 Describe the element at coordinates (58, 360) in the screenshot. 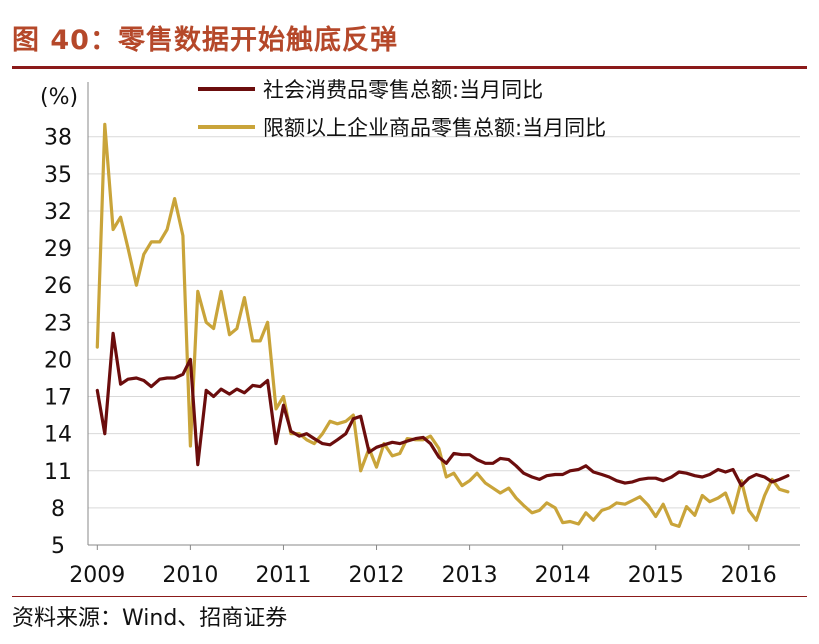

I see `y-tick-label: 20` at that location.